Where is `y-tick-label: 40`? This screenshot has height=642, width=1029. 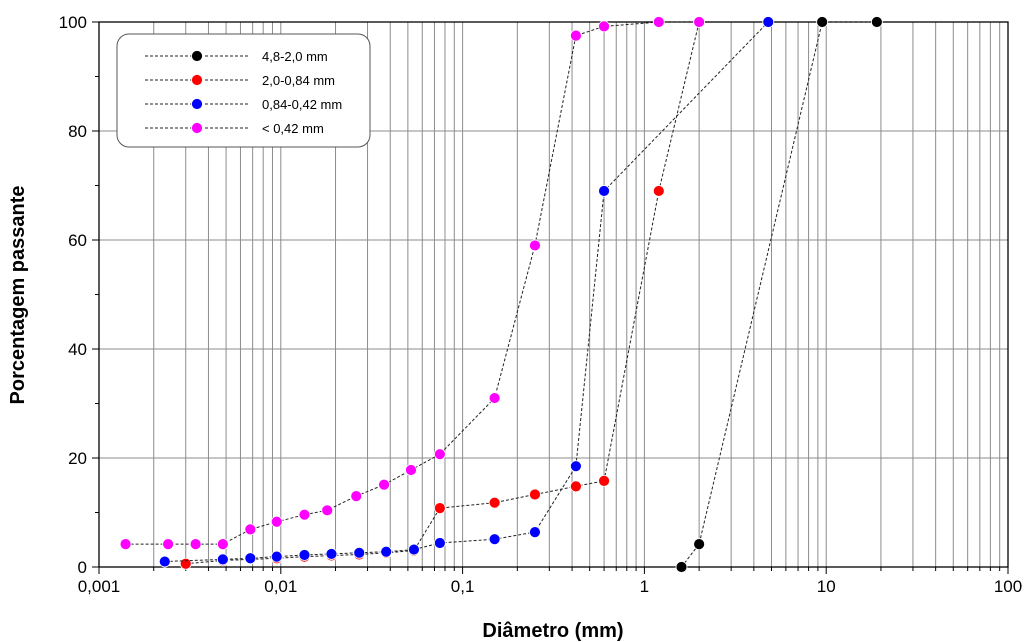
y-tick-label: 40 is located at coordinates (77, 349).